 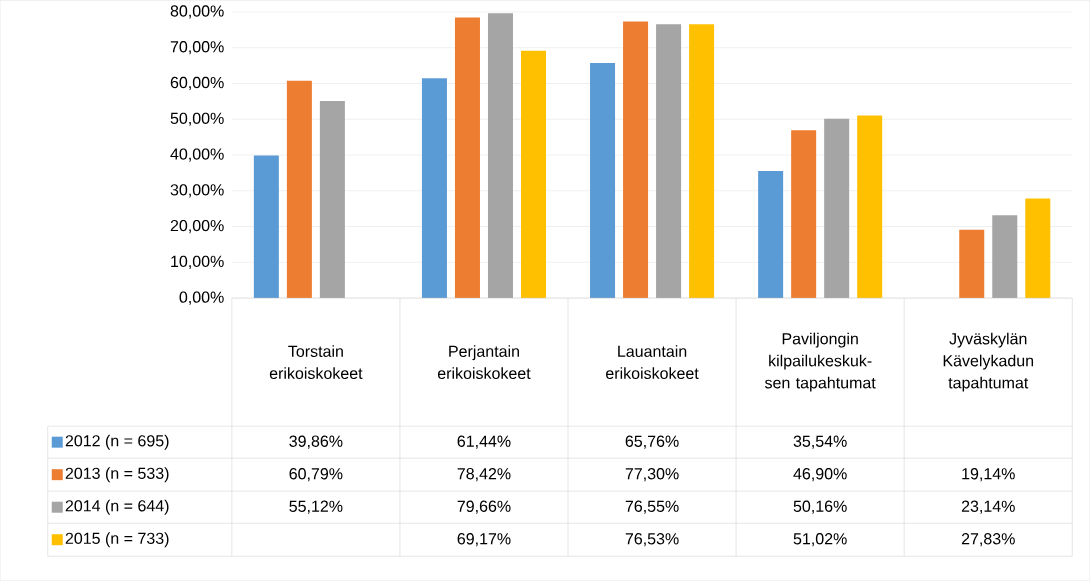 I want to click on legend-label: 2014 (n = 644), so click(x=117, y=507).